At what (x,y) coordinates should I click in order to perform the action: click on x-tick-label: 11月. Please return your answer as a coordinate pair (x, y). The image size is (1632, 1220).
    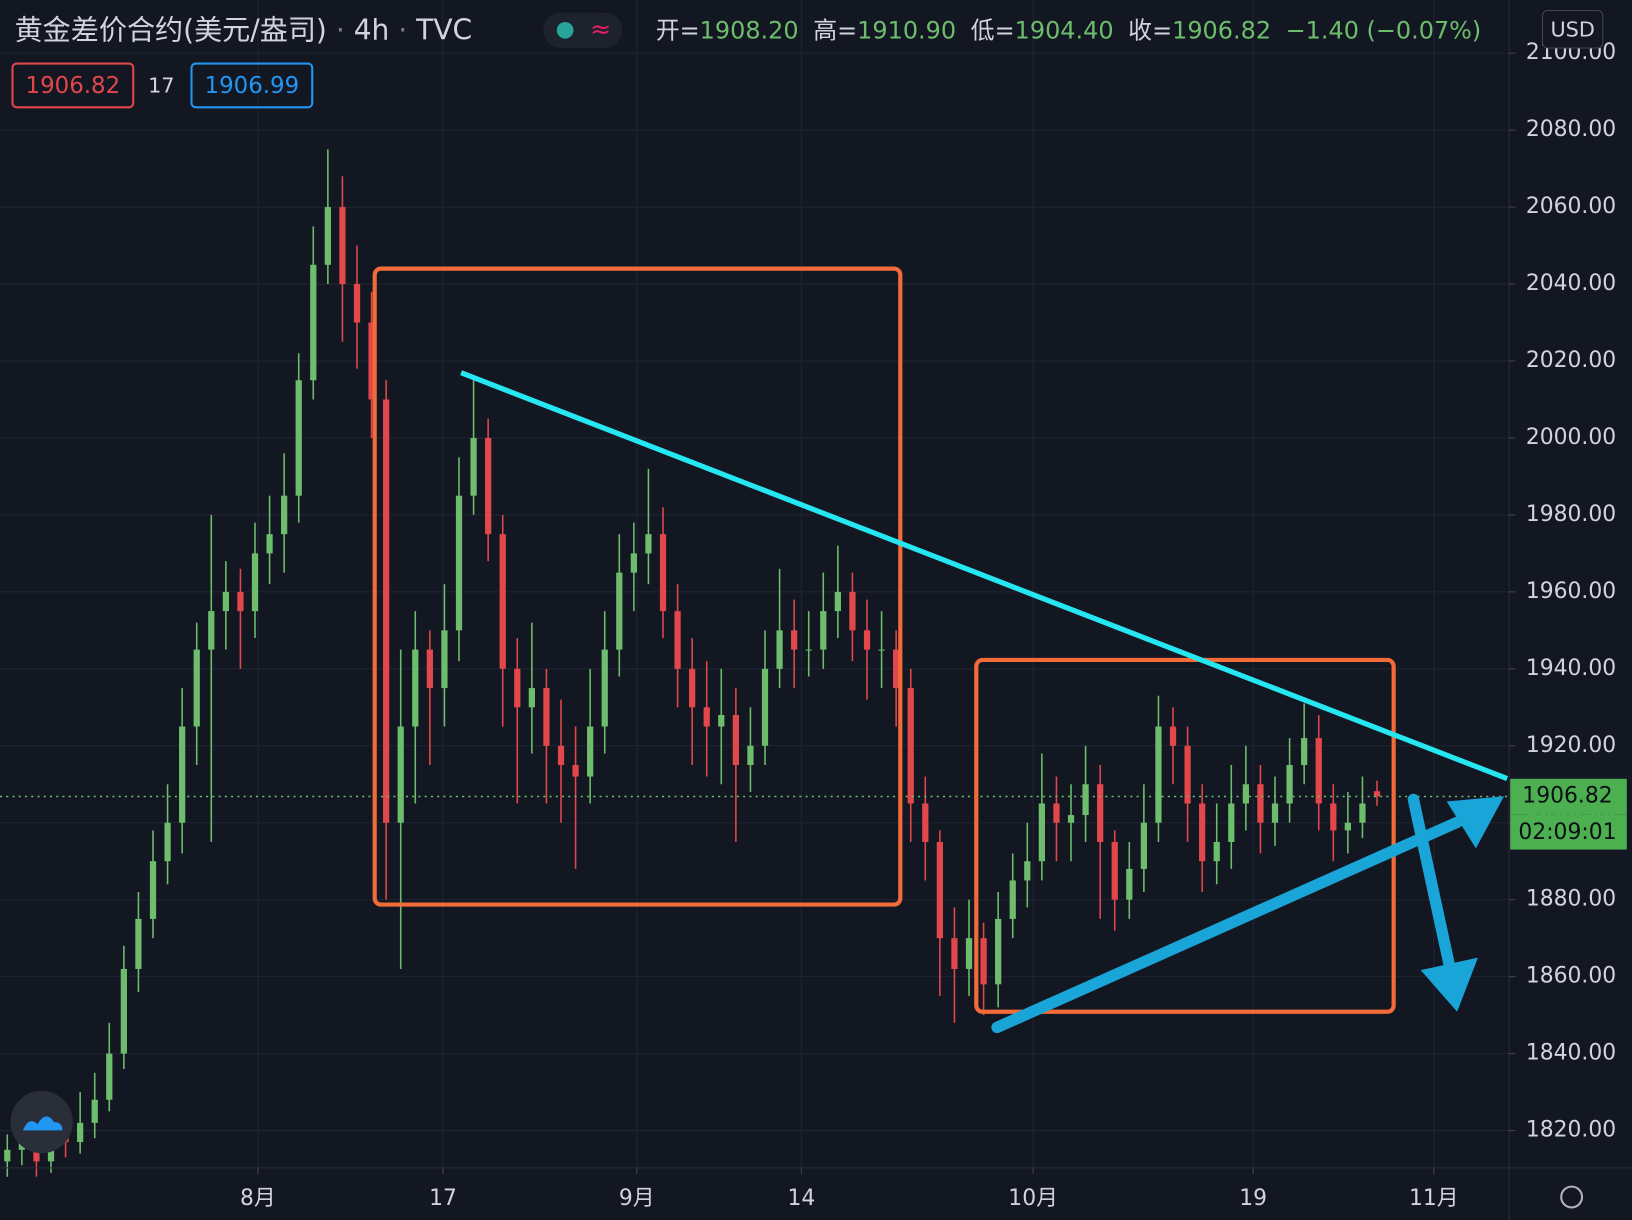
    Looking at the image, I should click on (1434, 1198).